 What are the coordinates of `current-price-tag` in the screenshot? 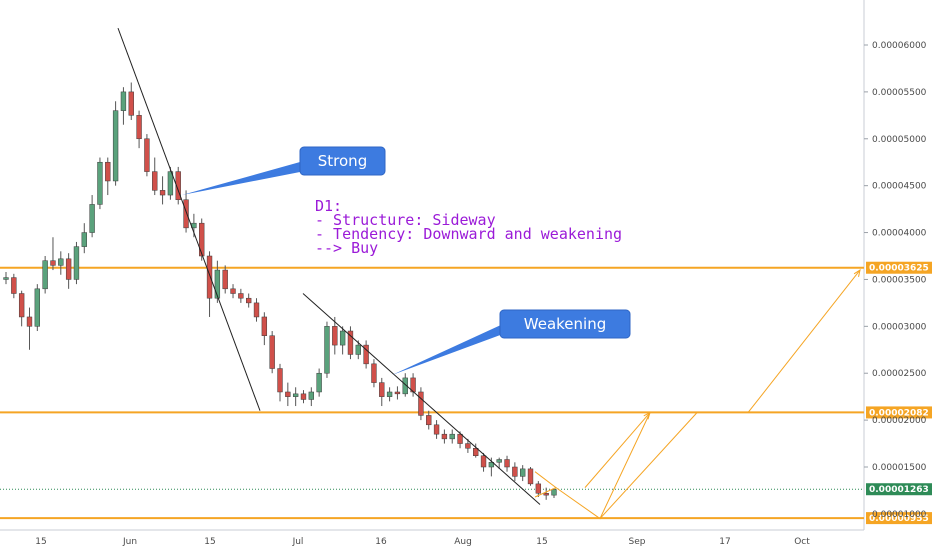 It's located at (899, 489).